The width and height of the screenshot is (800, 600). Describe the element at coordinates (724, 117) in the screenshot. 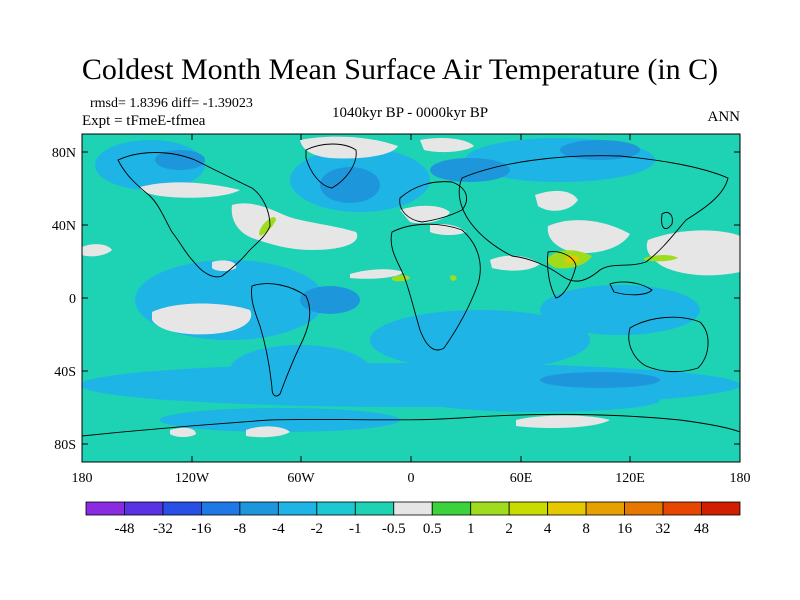

I see `season-label: ANN` at that location.